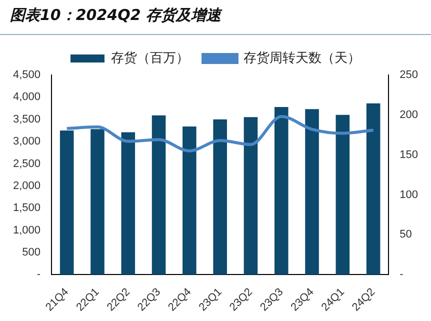  I want to click on y2-tick-label: 100, so click(409, 194).